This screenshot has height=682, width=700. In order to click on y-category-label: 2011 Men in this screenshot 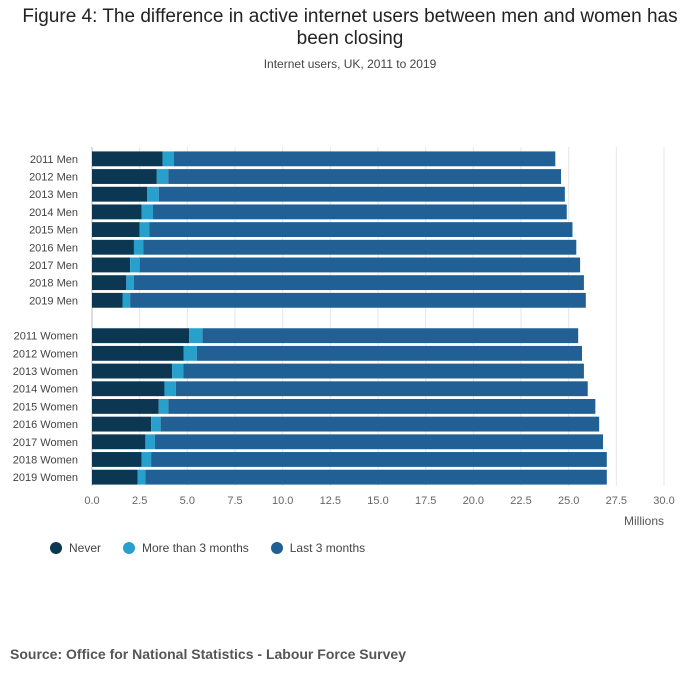, I will do `click(54, 160)`.